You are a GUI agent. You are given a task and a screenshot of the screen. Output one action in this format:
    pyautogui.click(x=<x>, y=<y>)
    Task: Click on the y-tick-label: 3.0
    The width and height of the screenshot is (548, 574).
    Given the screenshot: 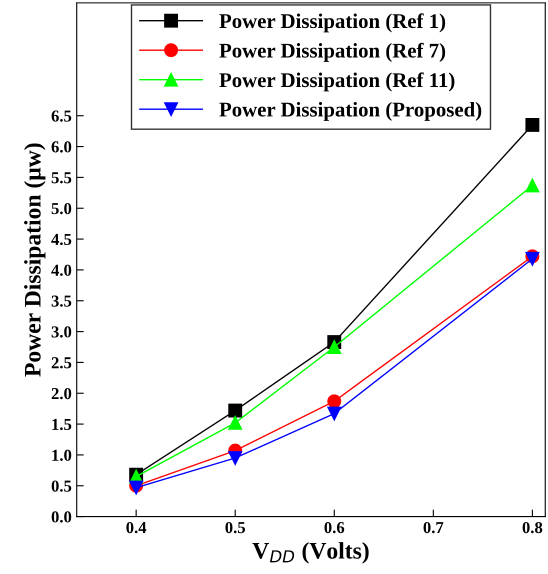 What is the action you would take?
    pyautogui.click(x=62, y=332)
    